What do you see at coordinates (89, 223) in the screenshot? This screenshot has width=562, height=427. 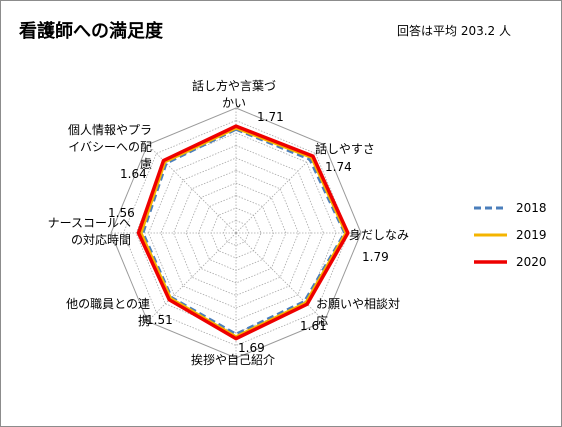 I see `category-label-line: ナースコールへ` at bounding box center [89, 223].